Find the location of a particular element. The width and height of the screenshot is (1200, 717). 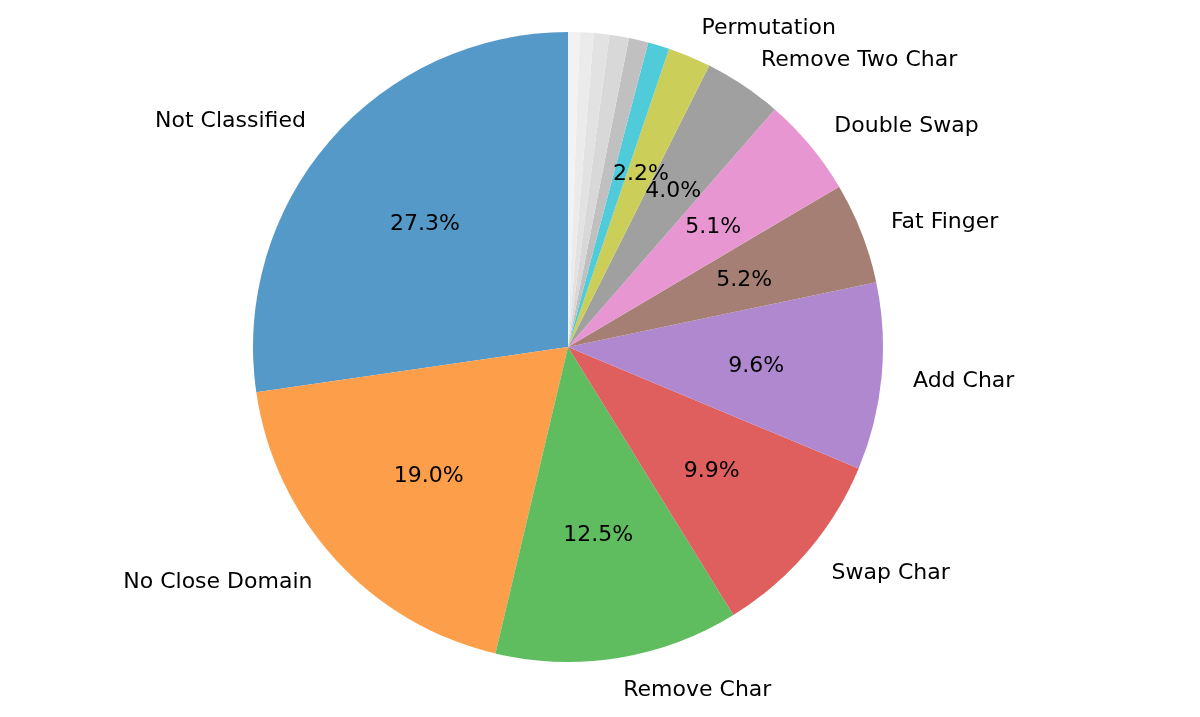

data-label: 9.9% is located at coordinates (711, 469).